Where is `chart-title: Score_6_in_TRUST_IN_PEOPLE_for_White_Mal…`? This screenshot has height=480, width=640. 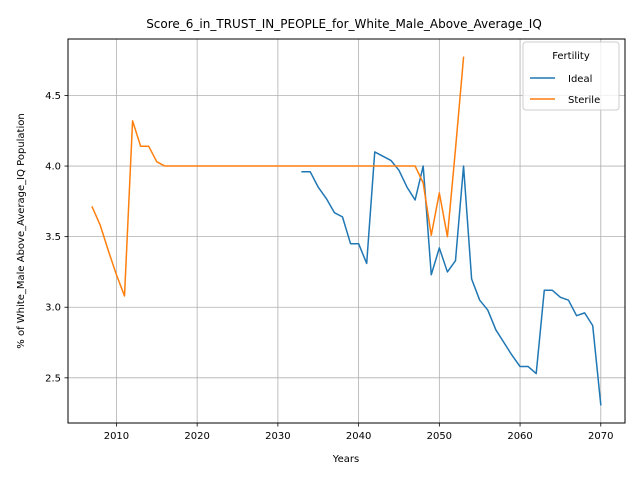
chart-title: Score_6_in_TRUST_IN_PEOPLE_for_White_Mal… is located at coordinates (344, 24).